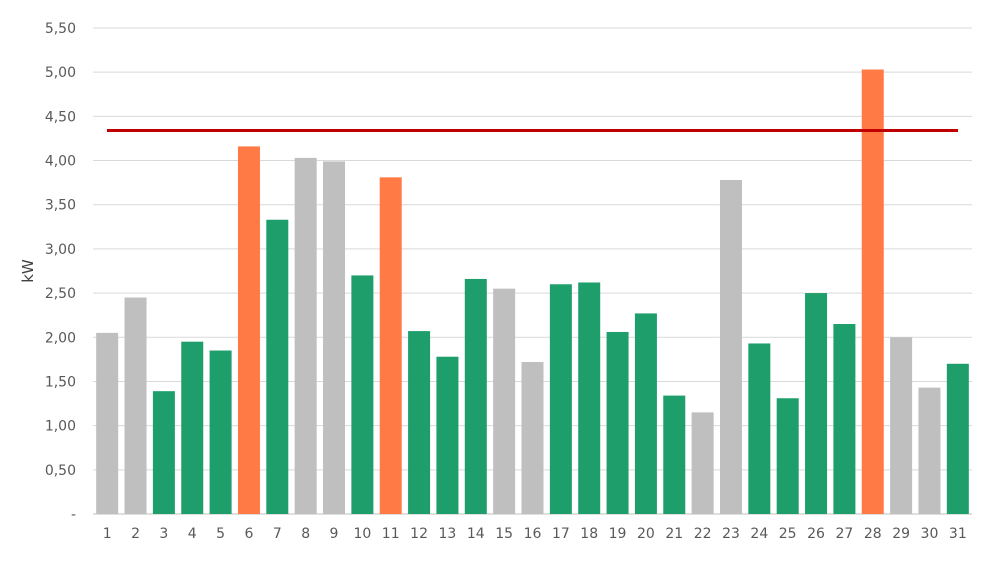  Describe the element at coordinates (448, 534) in the screenshot. I see `x-tick-label: 13` at that location.